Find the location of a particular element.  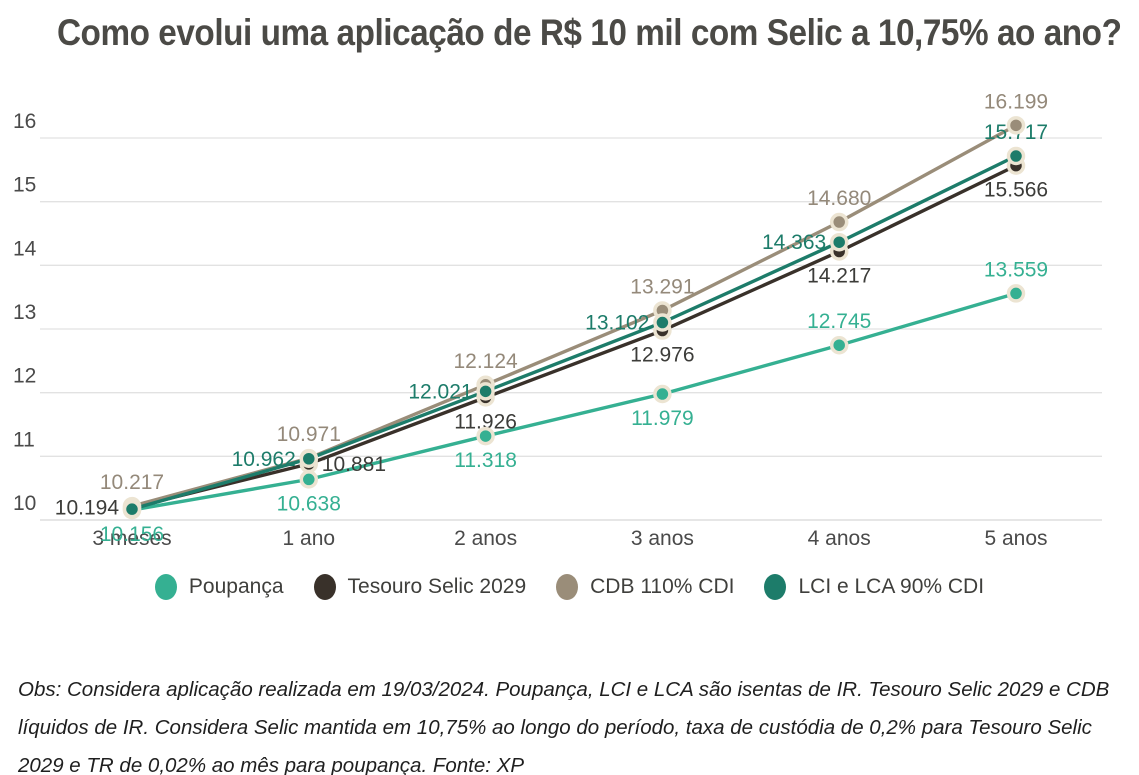

data-label-lci-e-lca-90-cdi: 14.363 is located at coordinates (794, 242).